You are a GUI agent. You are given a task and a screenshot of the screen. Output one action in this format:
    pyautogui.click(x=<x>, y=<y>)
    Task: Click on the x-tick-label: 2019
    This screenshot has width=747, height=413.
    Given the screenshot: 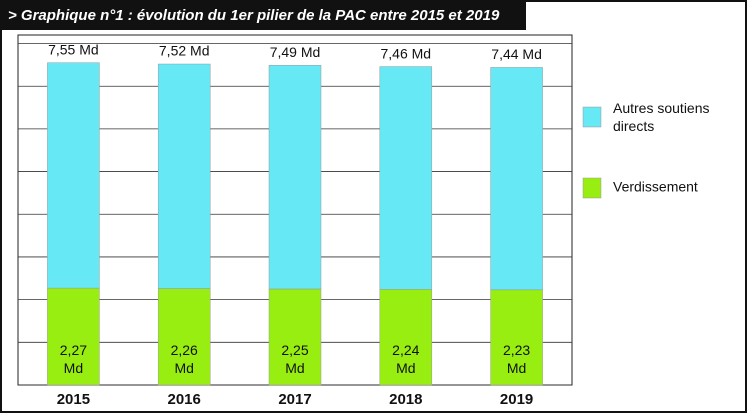 What is the action you would take?
    pyautogui.click(x=516, y=399)
    